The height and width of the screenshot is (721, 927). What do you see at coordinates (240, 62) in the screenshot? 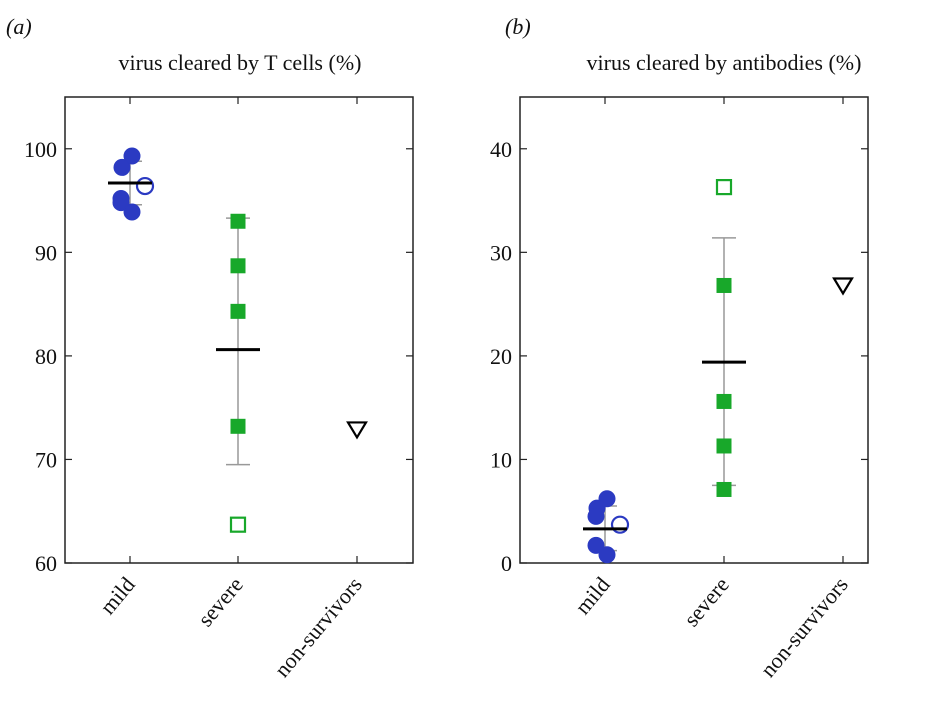
I see `chart-title: virus cleared by T cells (%)` at bounding box center [240, 62].